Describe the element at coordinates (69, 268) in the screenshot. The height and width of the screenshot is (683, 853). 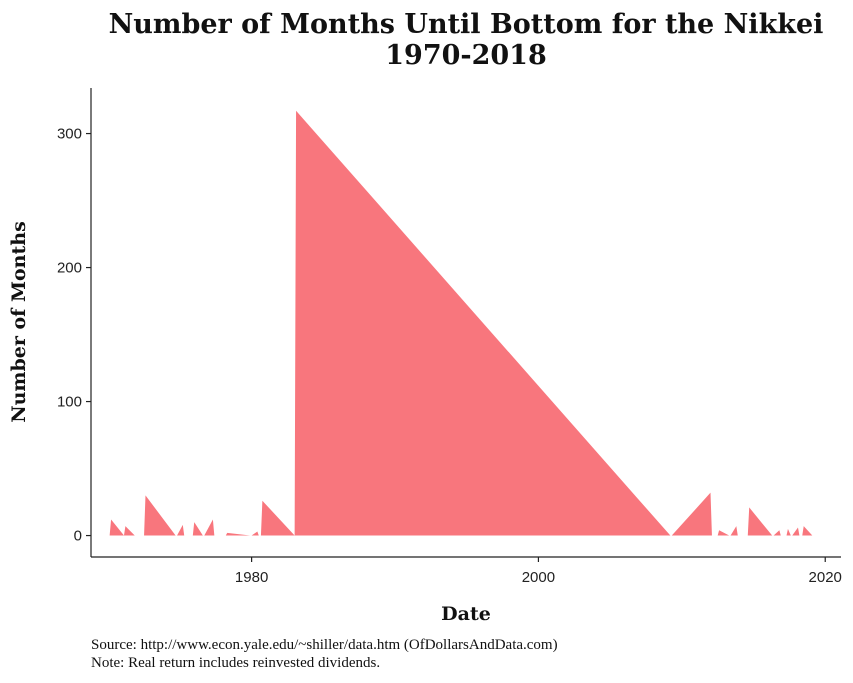
I see `y-tick-label: 200` at that location.